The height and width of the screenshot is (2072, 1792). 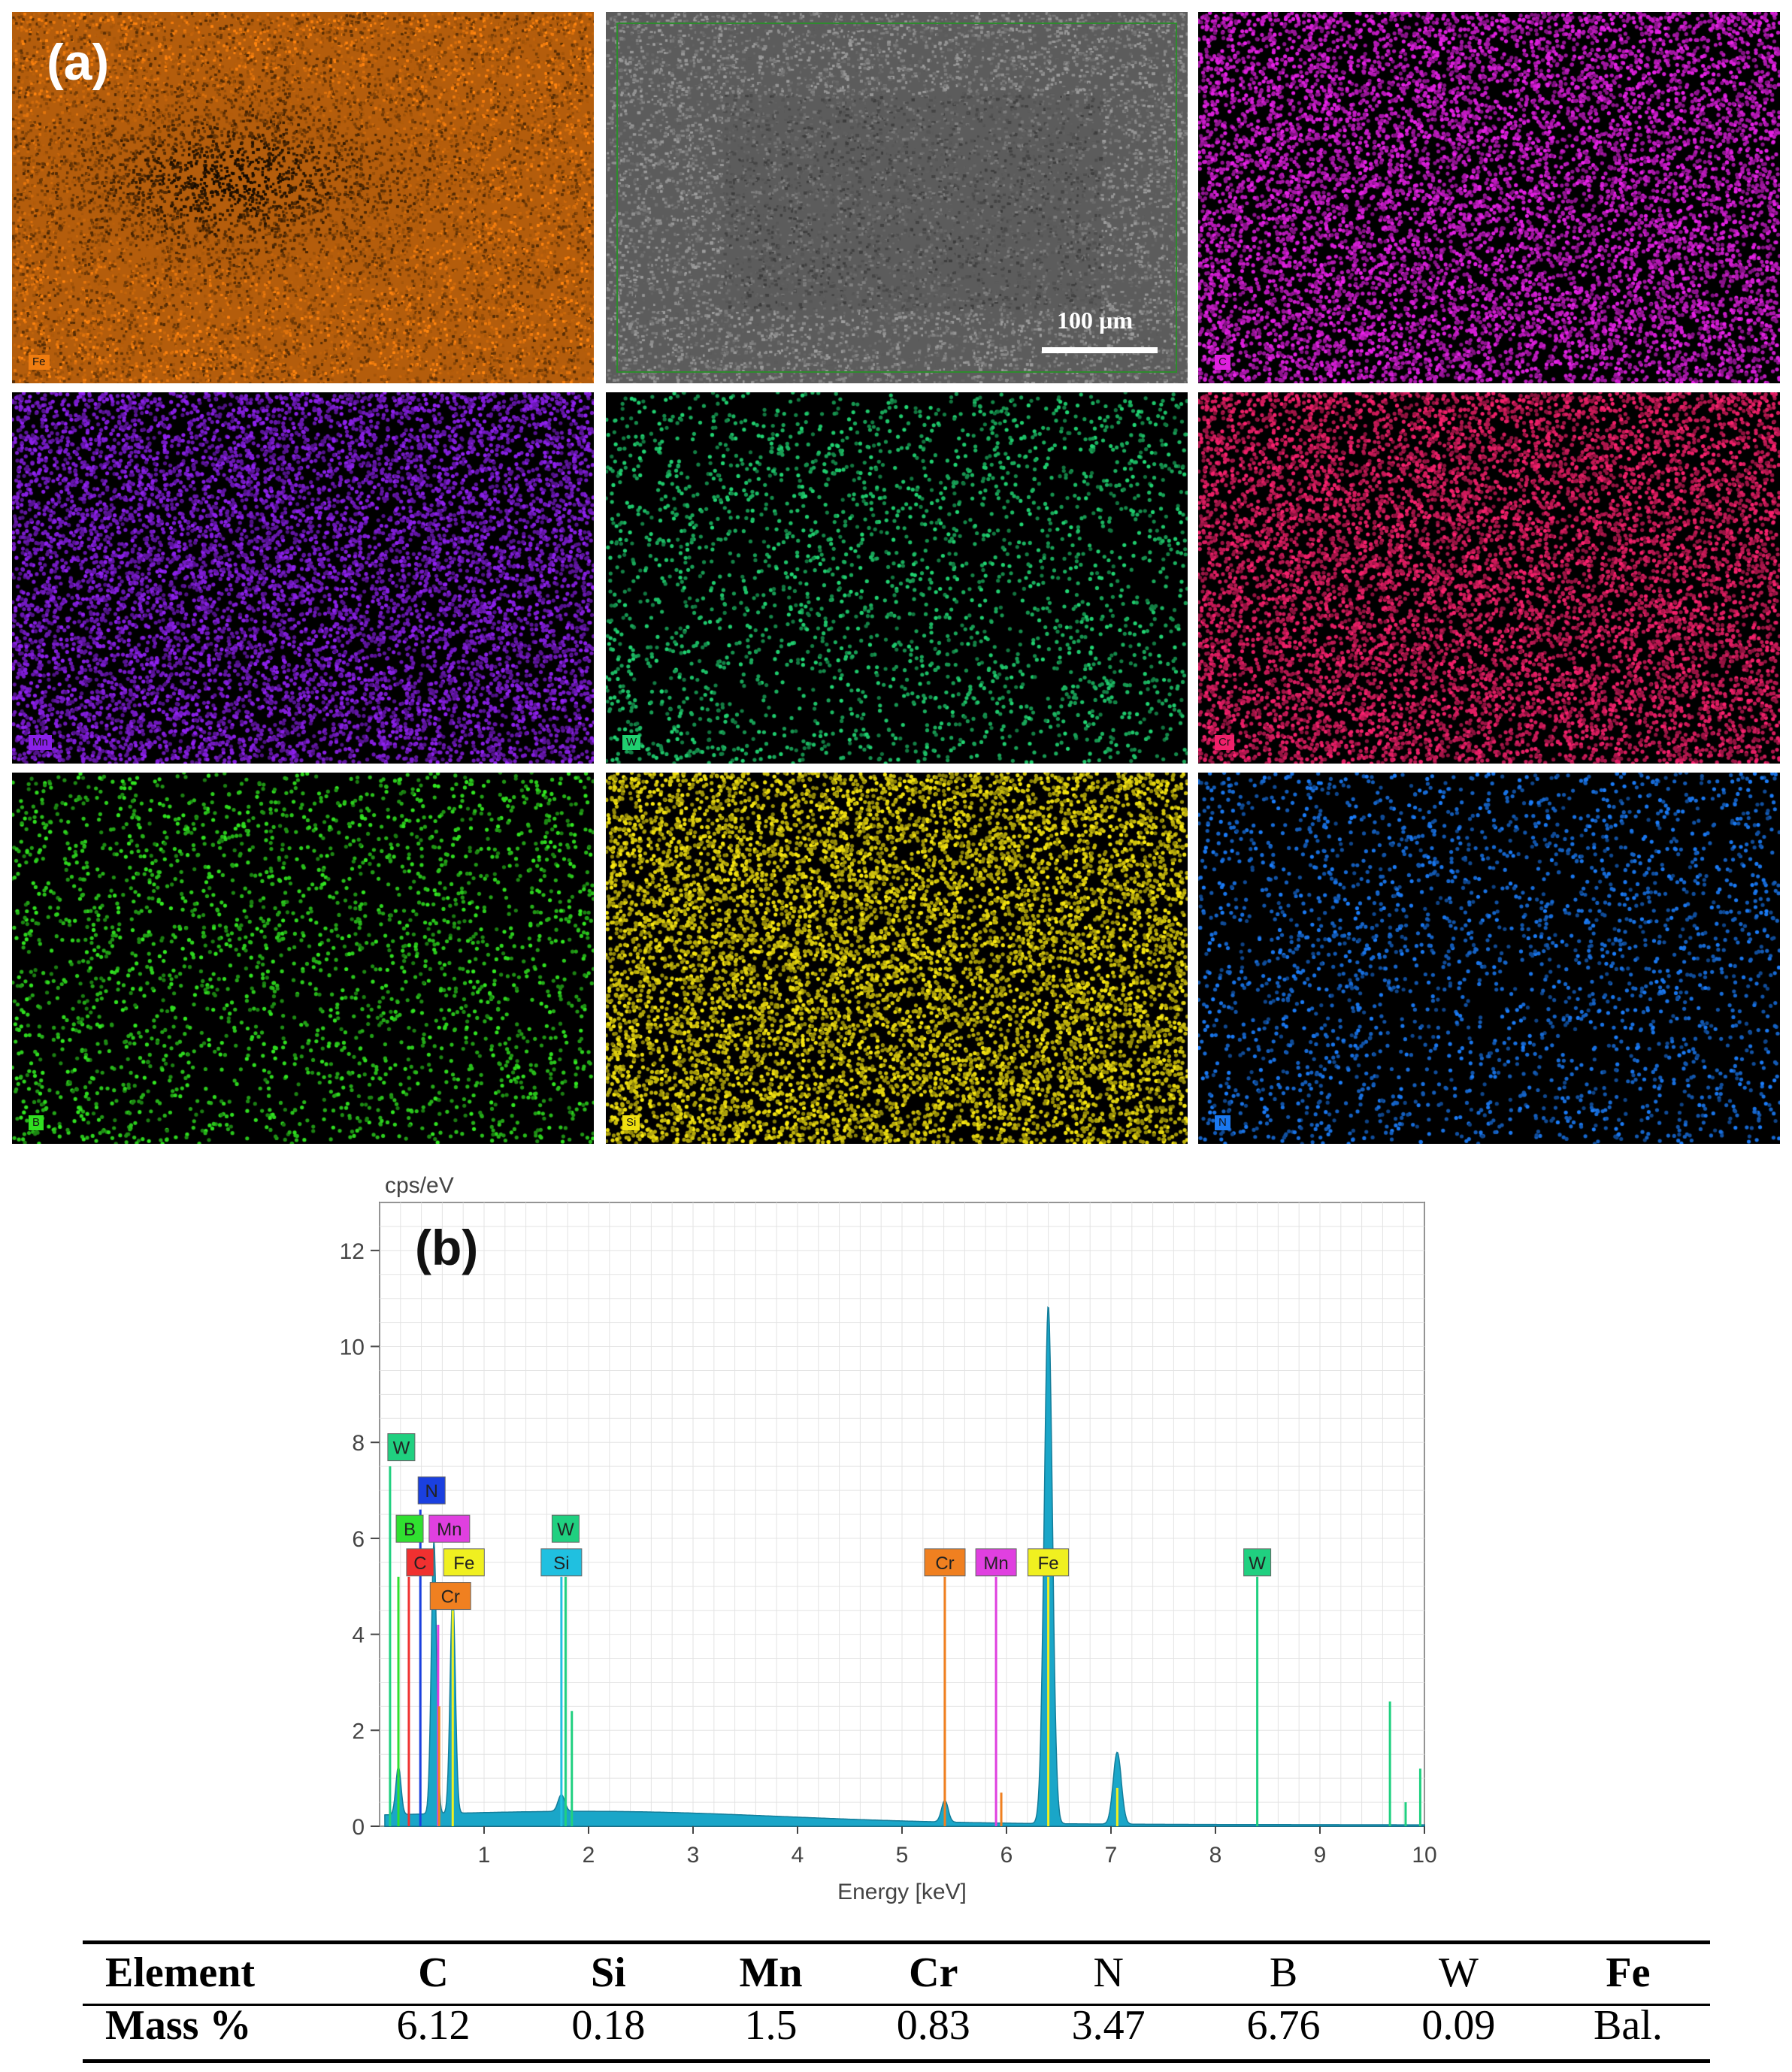 What do you see at coordinates (419, 1185) in the screenshot?
I see `y-axis-label: cps/eV` at bounding box center [419, 1185].